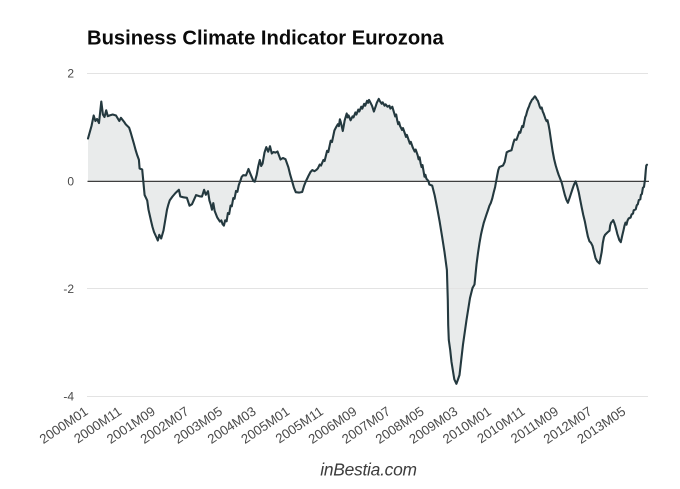 This screenshot has width=680, height=489. Describe the element at coordinates (68, 396) in the screenshot. I see `svg-text: -4` at that location.